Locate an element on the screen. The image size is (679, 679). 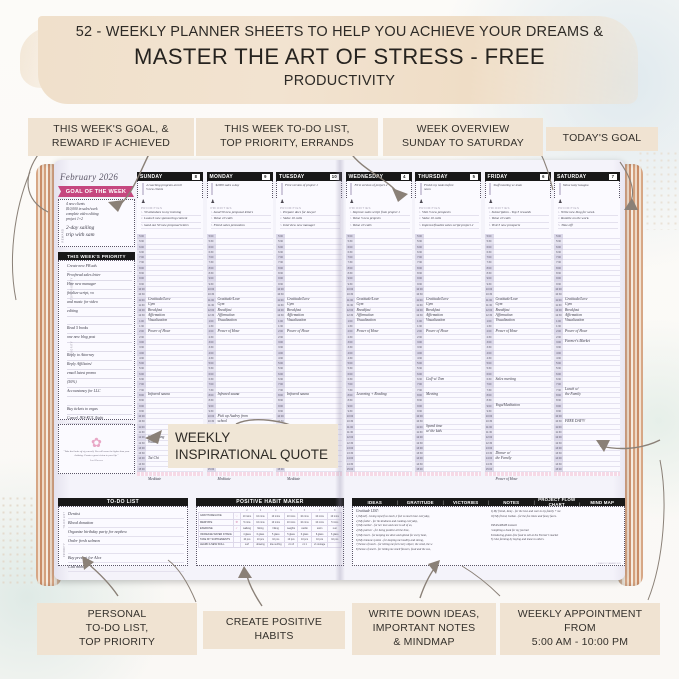
schedule-event: Lunch w/ the Family is located at coordinates (573, 392).